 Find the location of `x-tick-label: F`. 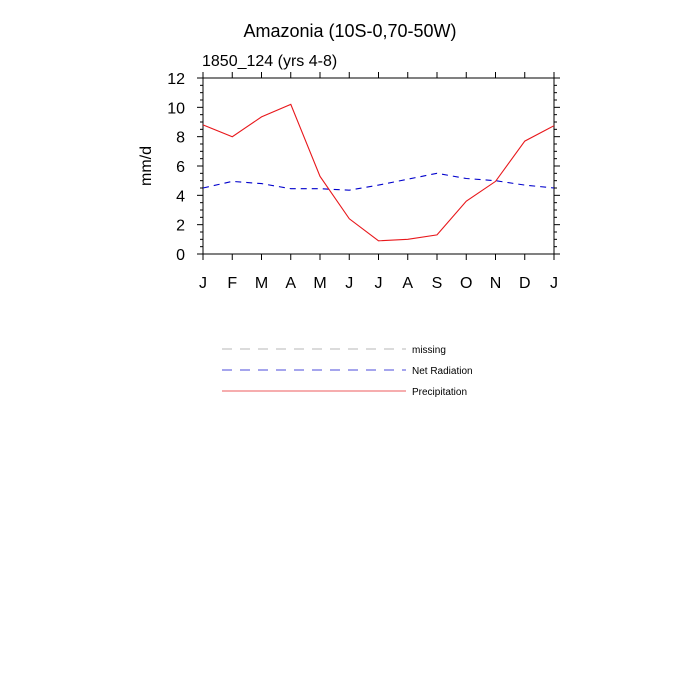

x-tick-label: F is located at coordinates (232, 283).